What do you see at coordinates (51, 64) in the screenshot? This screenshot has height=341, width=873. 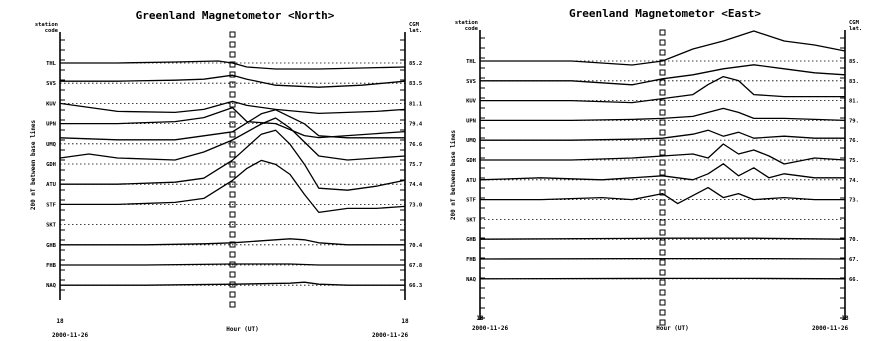 I see `station-label-thl: THL` at bounding box center [51, 64].